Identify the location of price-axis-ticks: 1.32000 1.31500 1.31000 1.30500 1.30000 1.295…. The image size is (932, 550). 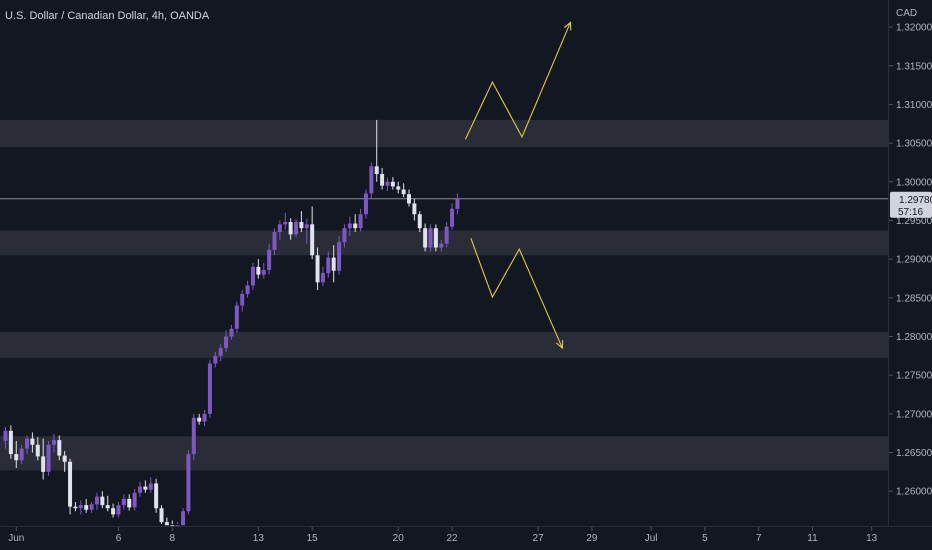
(910, 260).